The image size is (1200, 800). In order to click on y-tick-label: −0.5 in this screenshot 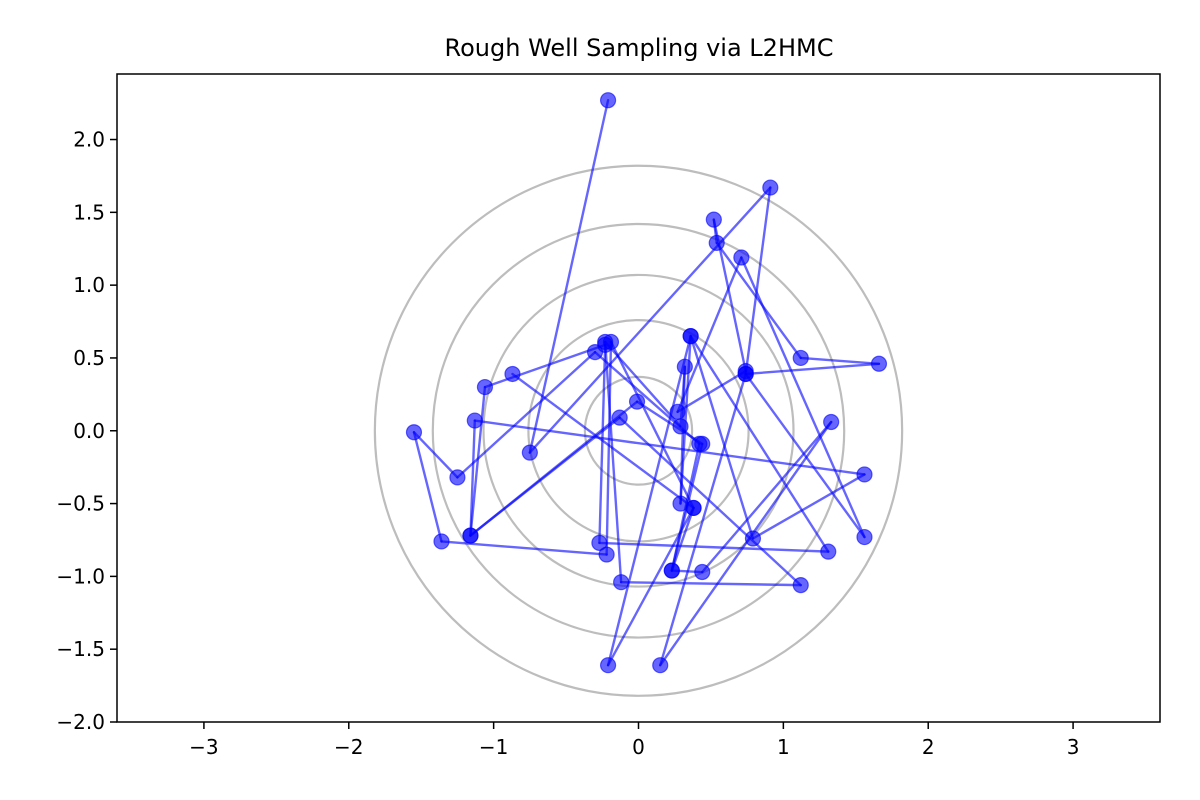, I will do `click(80, 504)`.